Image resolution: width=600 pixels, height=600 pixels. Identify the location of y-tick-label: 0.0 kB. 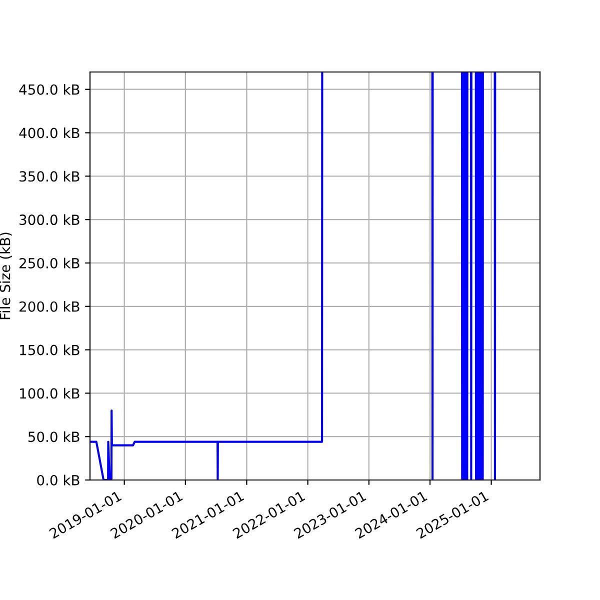
(58, 480).